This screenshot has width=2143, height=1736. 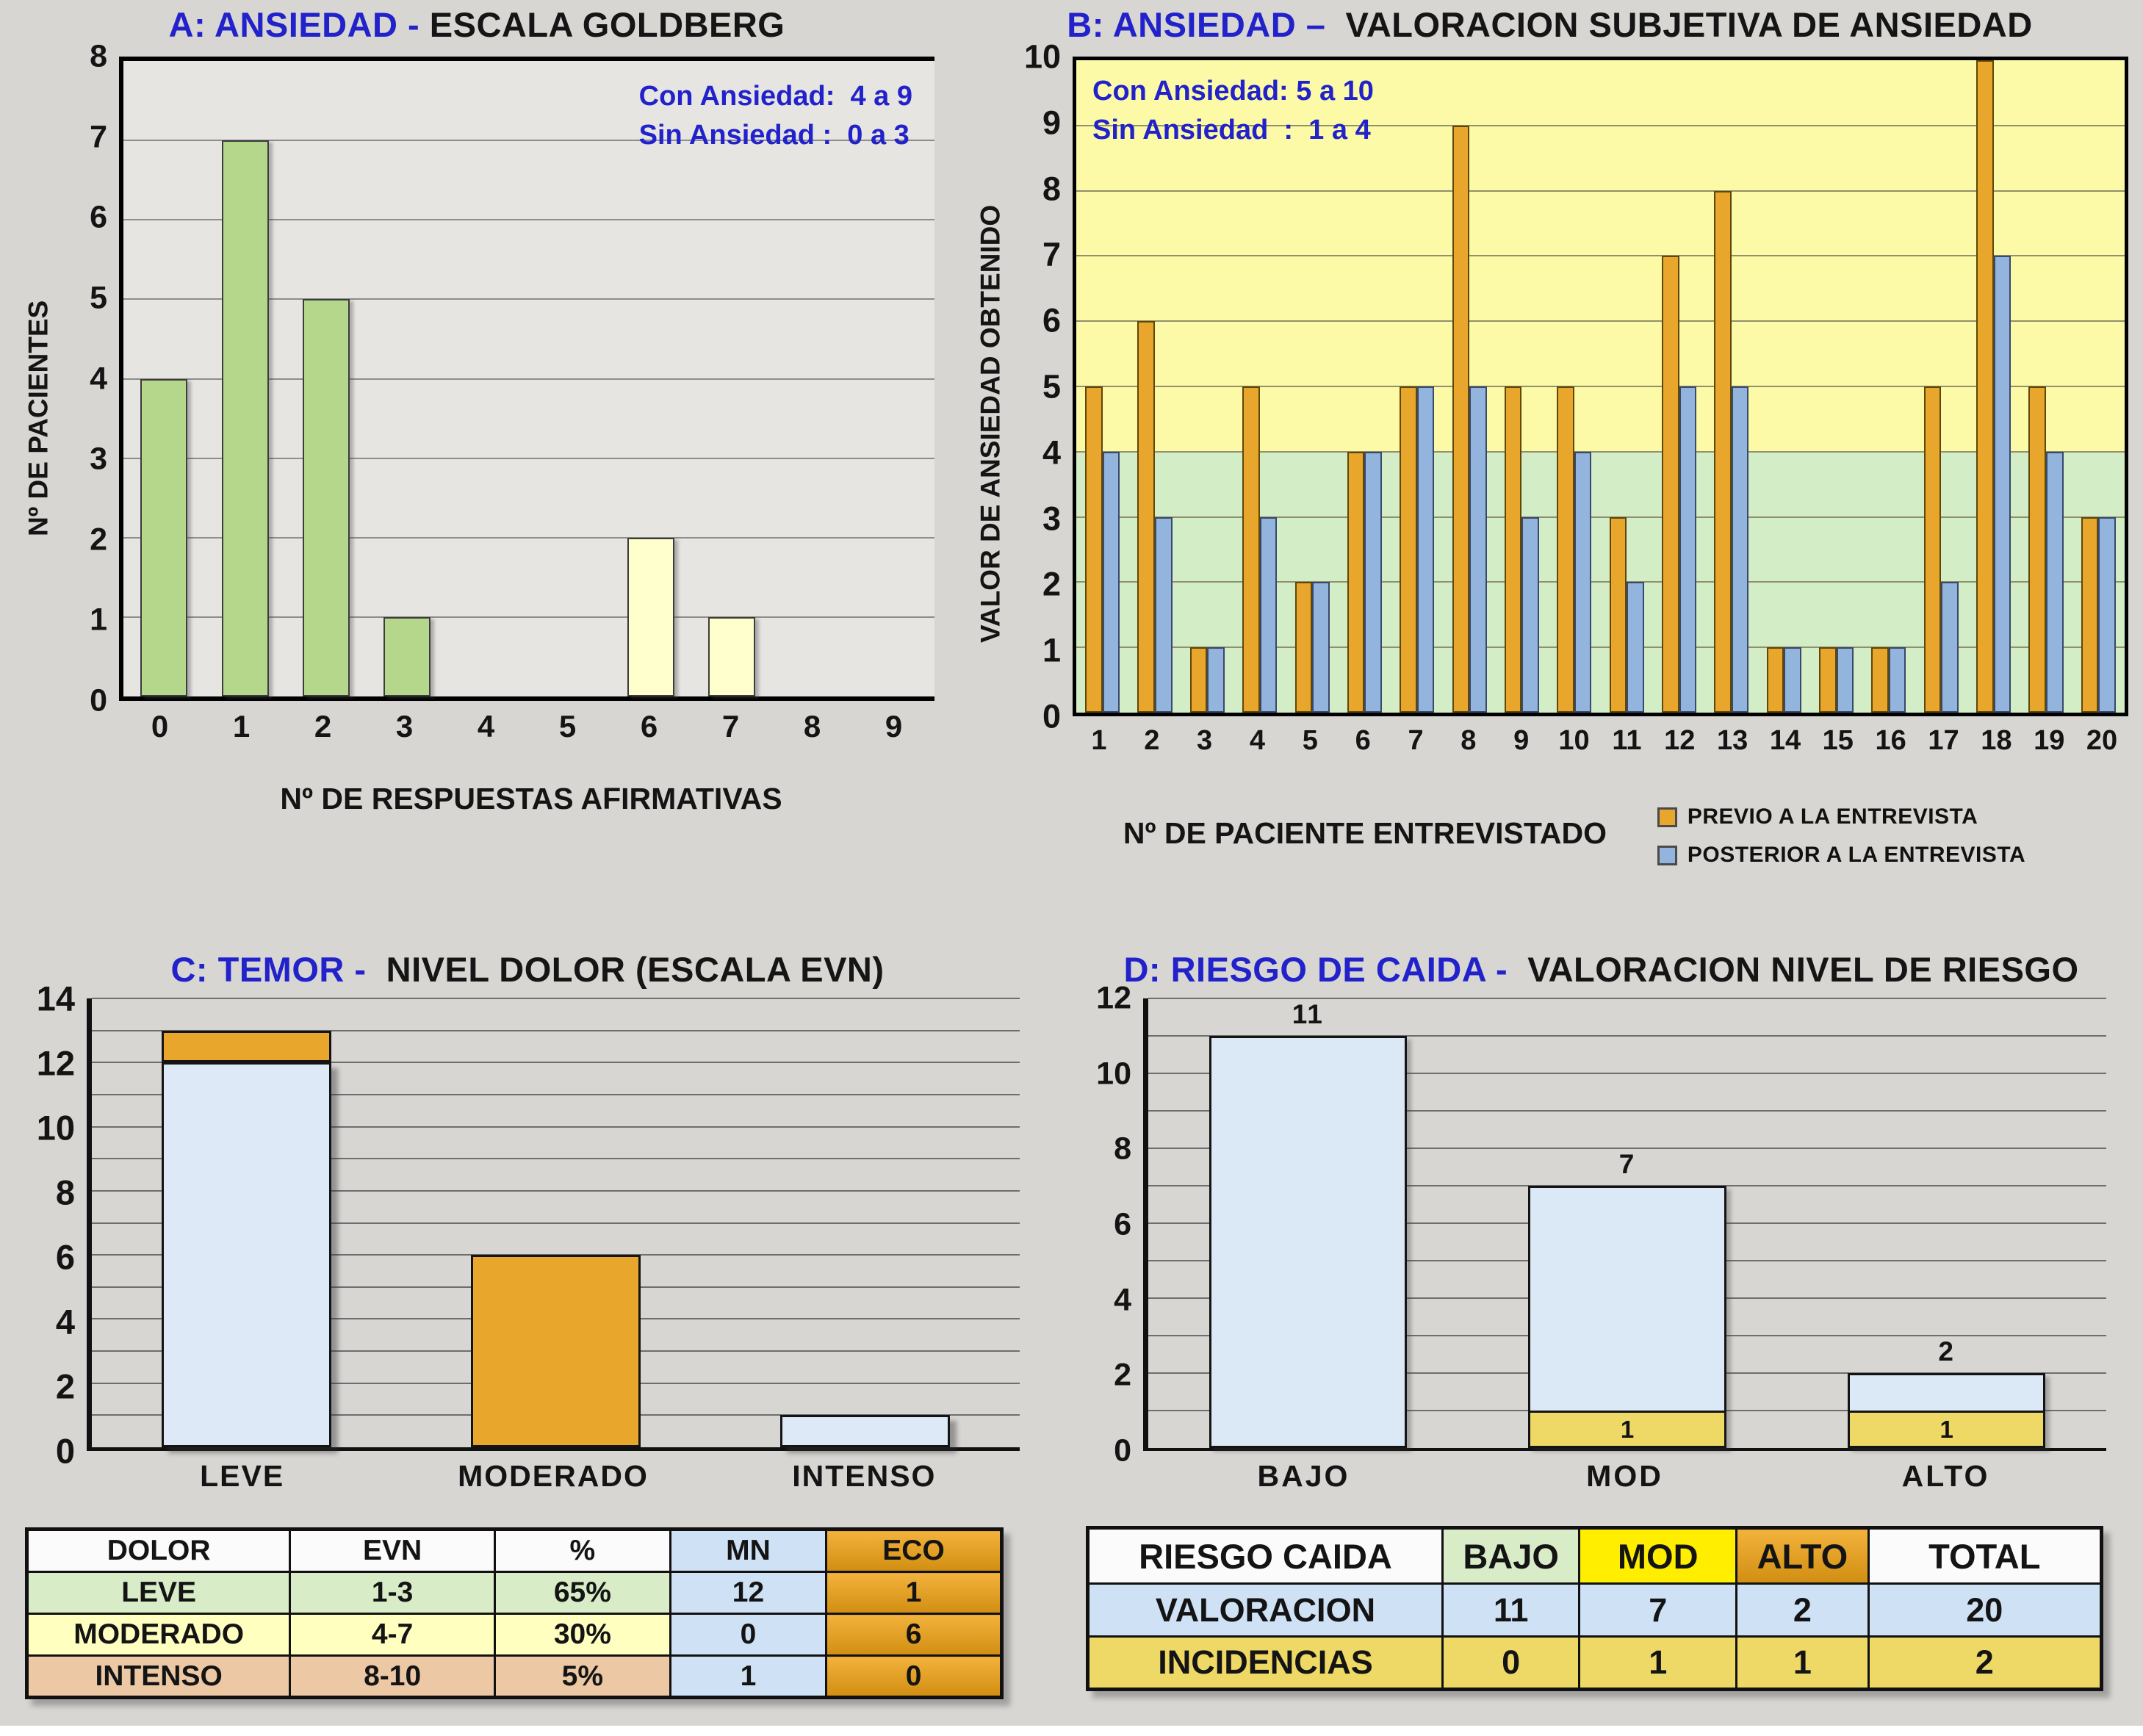 I want to click on x-tick-label: 1, so click(x=1099, y=740).